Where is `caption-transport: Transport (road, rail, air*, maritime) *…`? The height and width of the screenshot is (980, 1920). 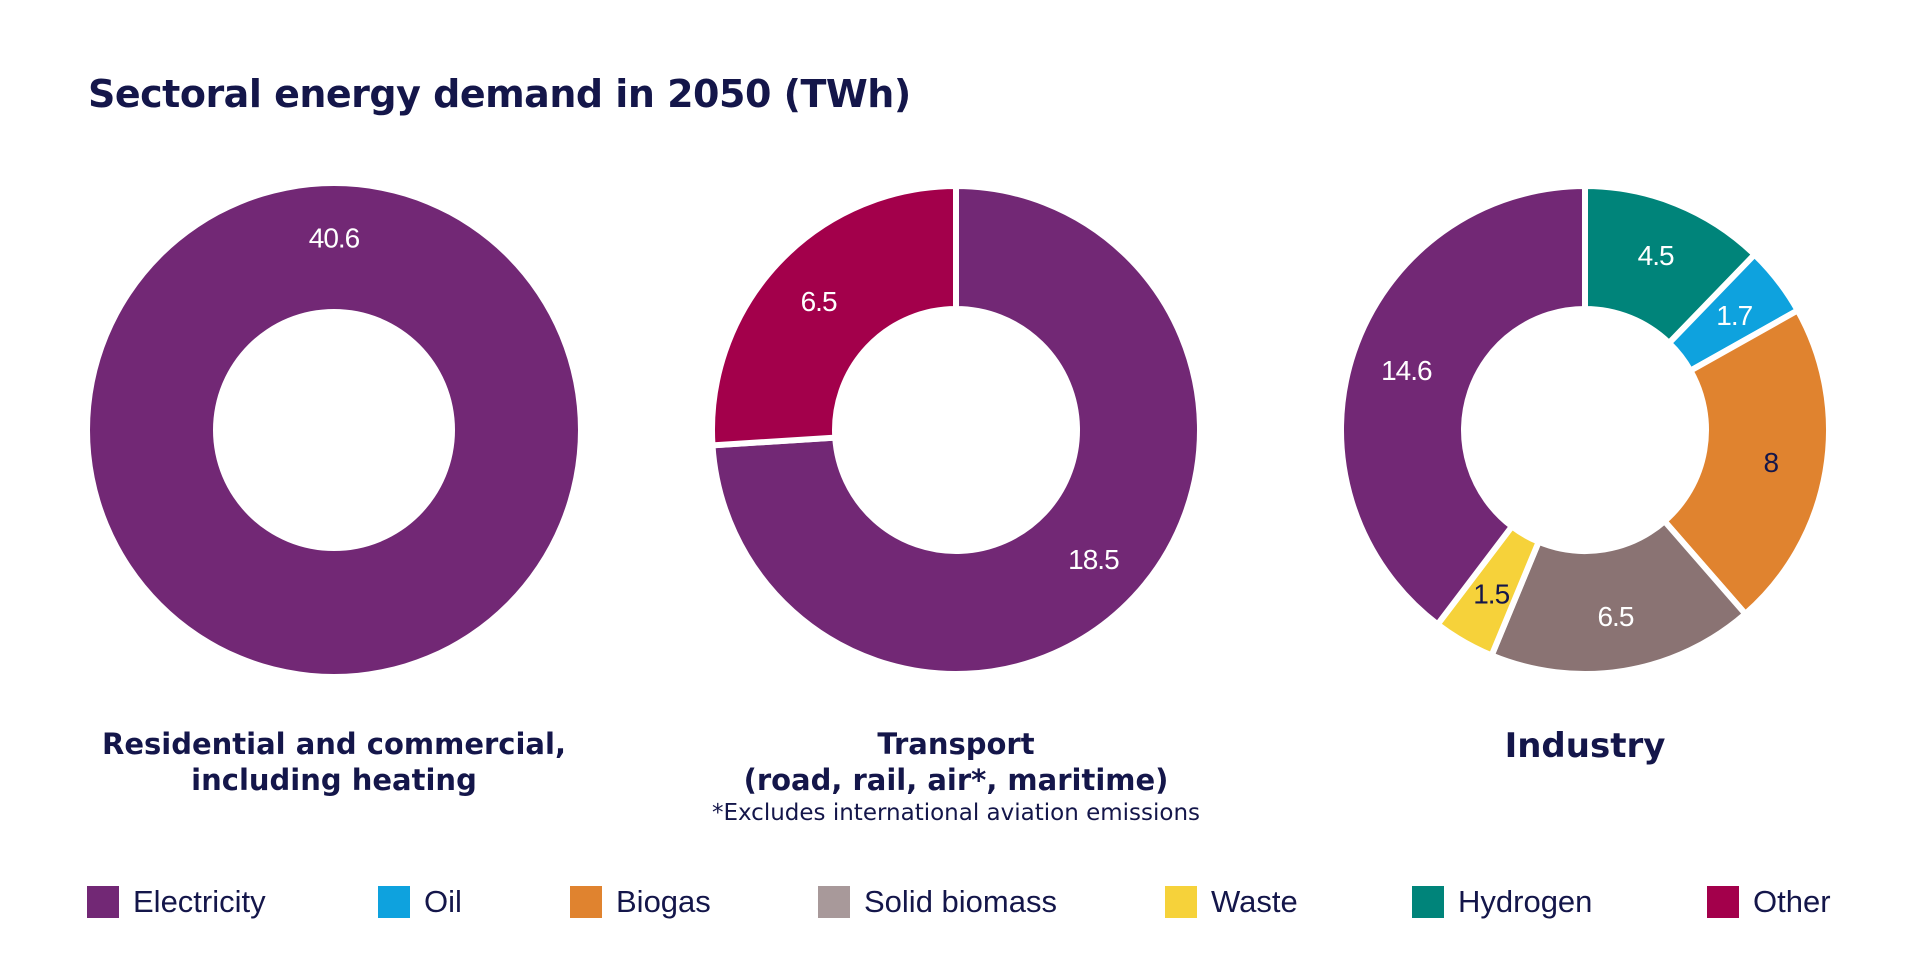 caption-transport: Transport (road, rail, air*, maritime) *… is located at coordinates (956, 777).